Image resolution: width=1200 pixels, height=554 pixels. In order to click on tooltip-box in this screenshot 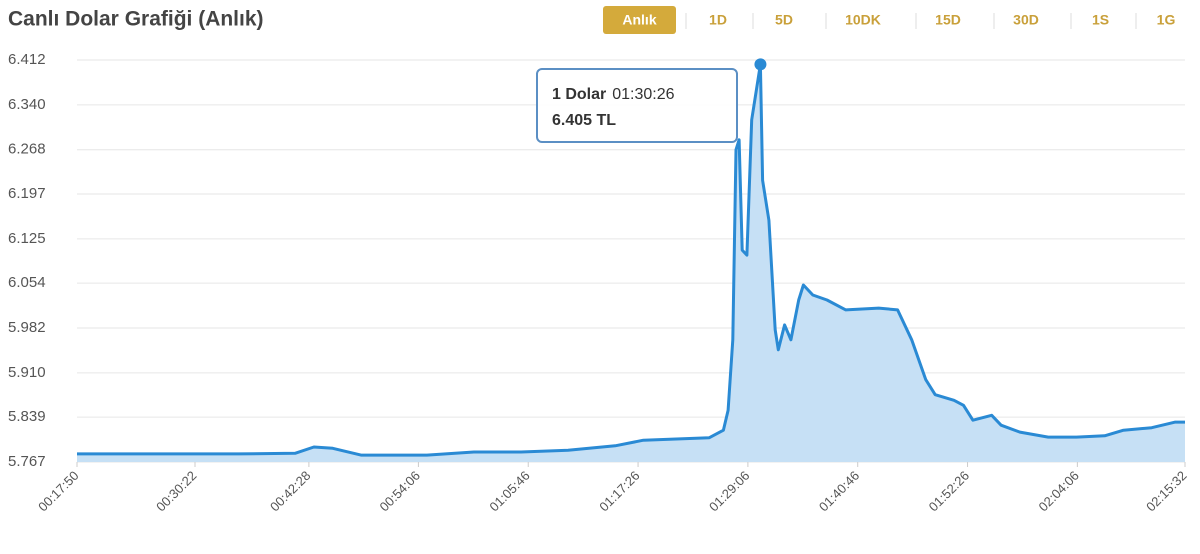, I will do `click(637, 105)`.